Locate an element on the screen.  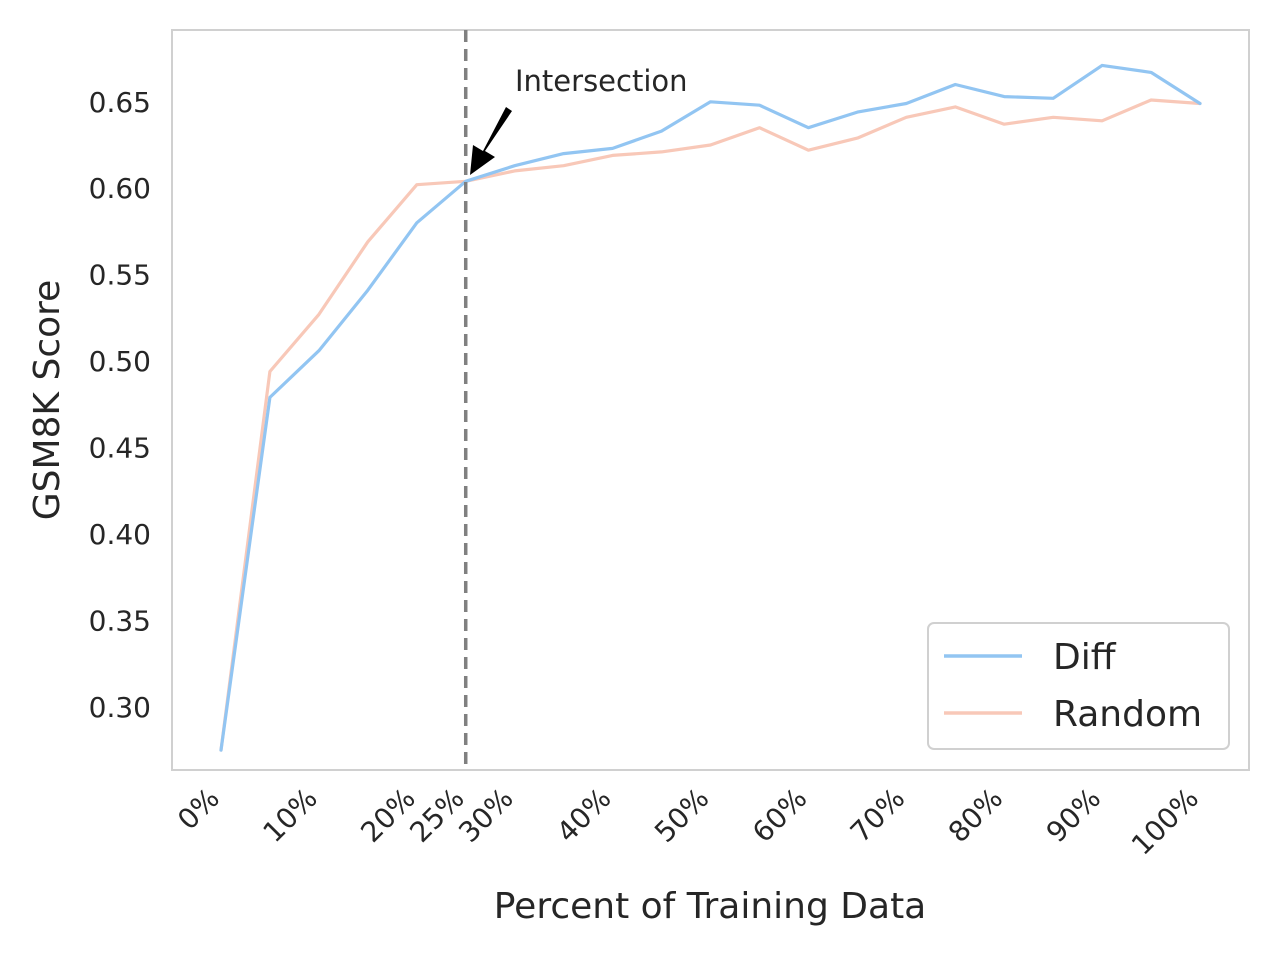
annotation-text: Intersection is located at coordinates (601, 81).